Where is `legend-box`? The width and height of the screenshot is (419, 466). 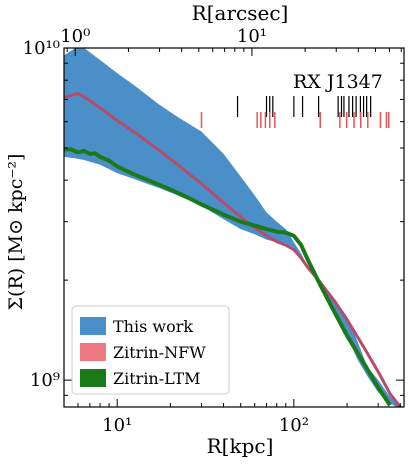 legend-box is located at coordinates (150, 350).